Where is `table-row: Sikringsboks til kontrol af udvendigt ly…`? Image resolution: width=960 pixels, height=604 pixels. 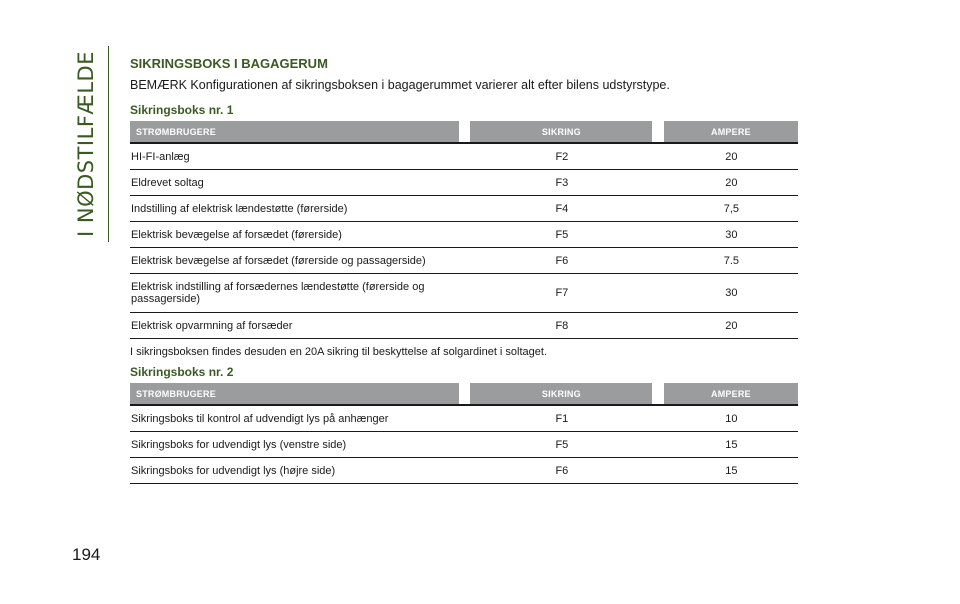 table-row: Sikringsboks til kontrol af udvendigt ly… is located at coordinates (464, 419).